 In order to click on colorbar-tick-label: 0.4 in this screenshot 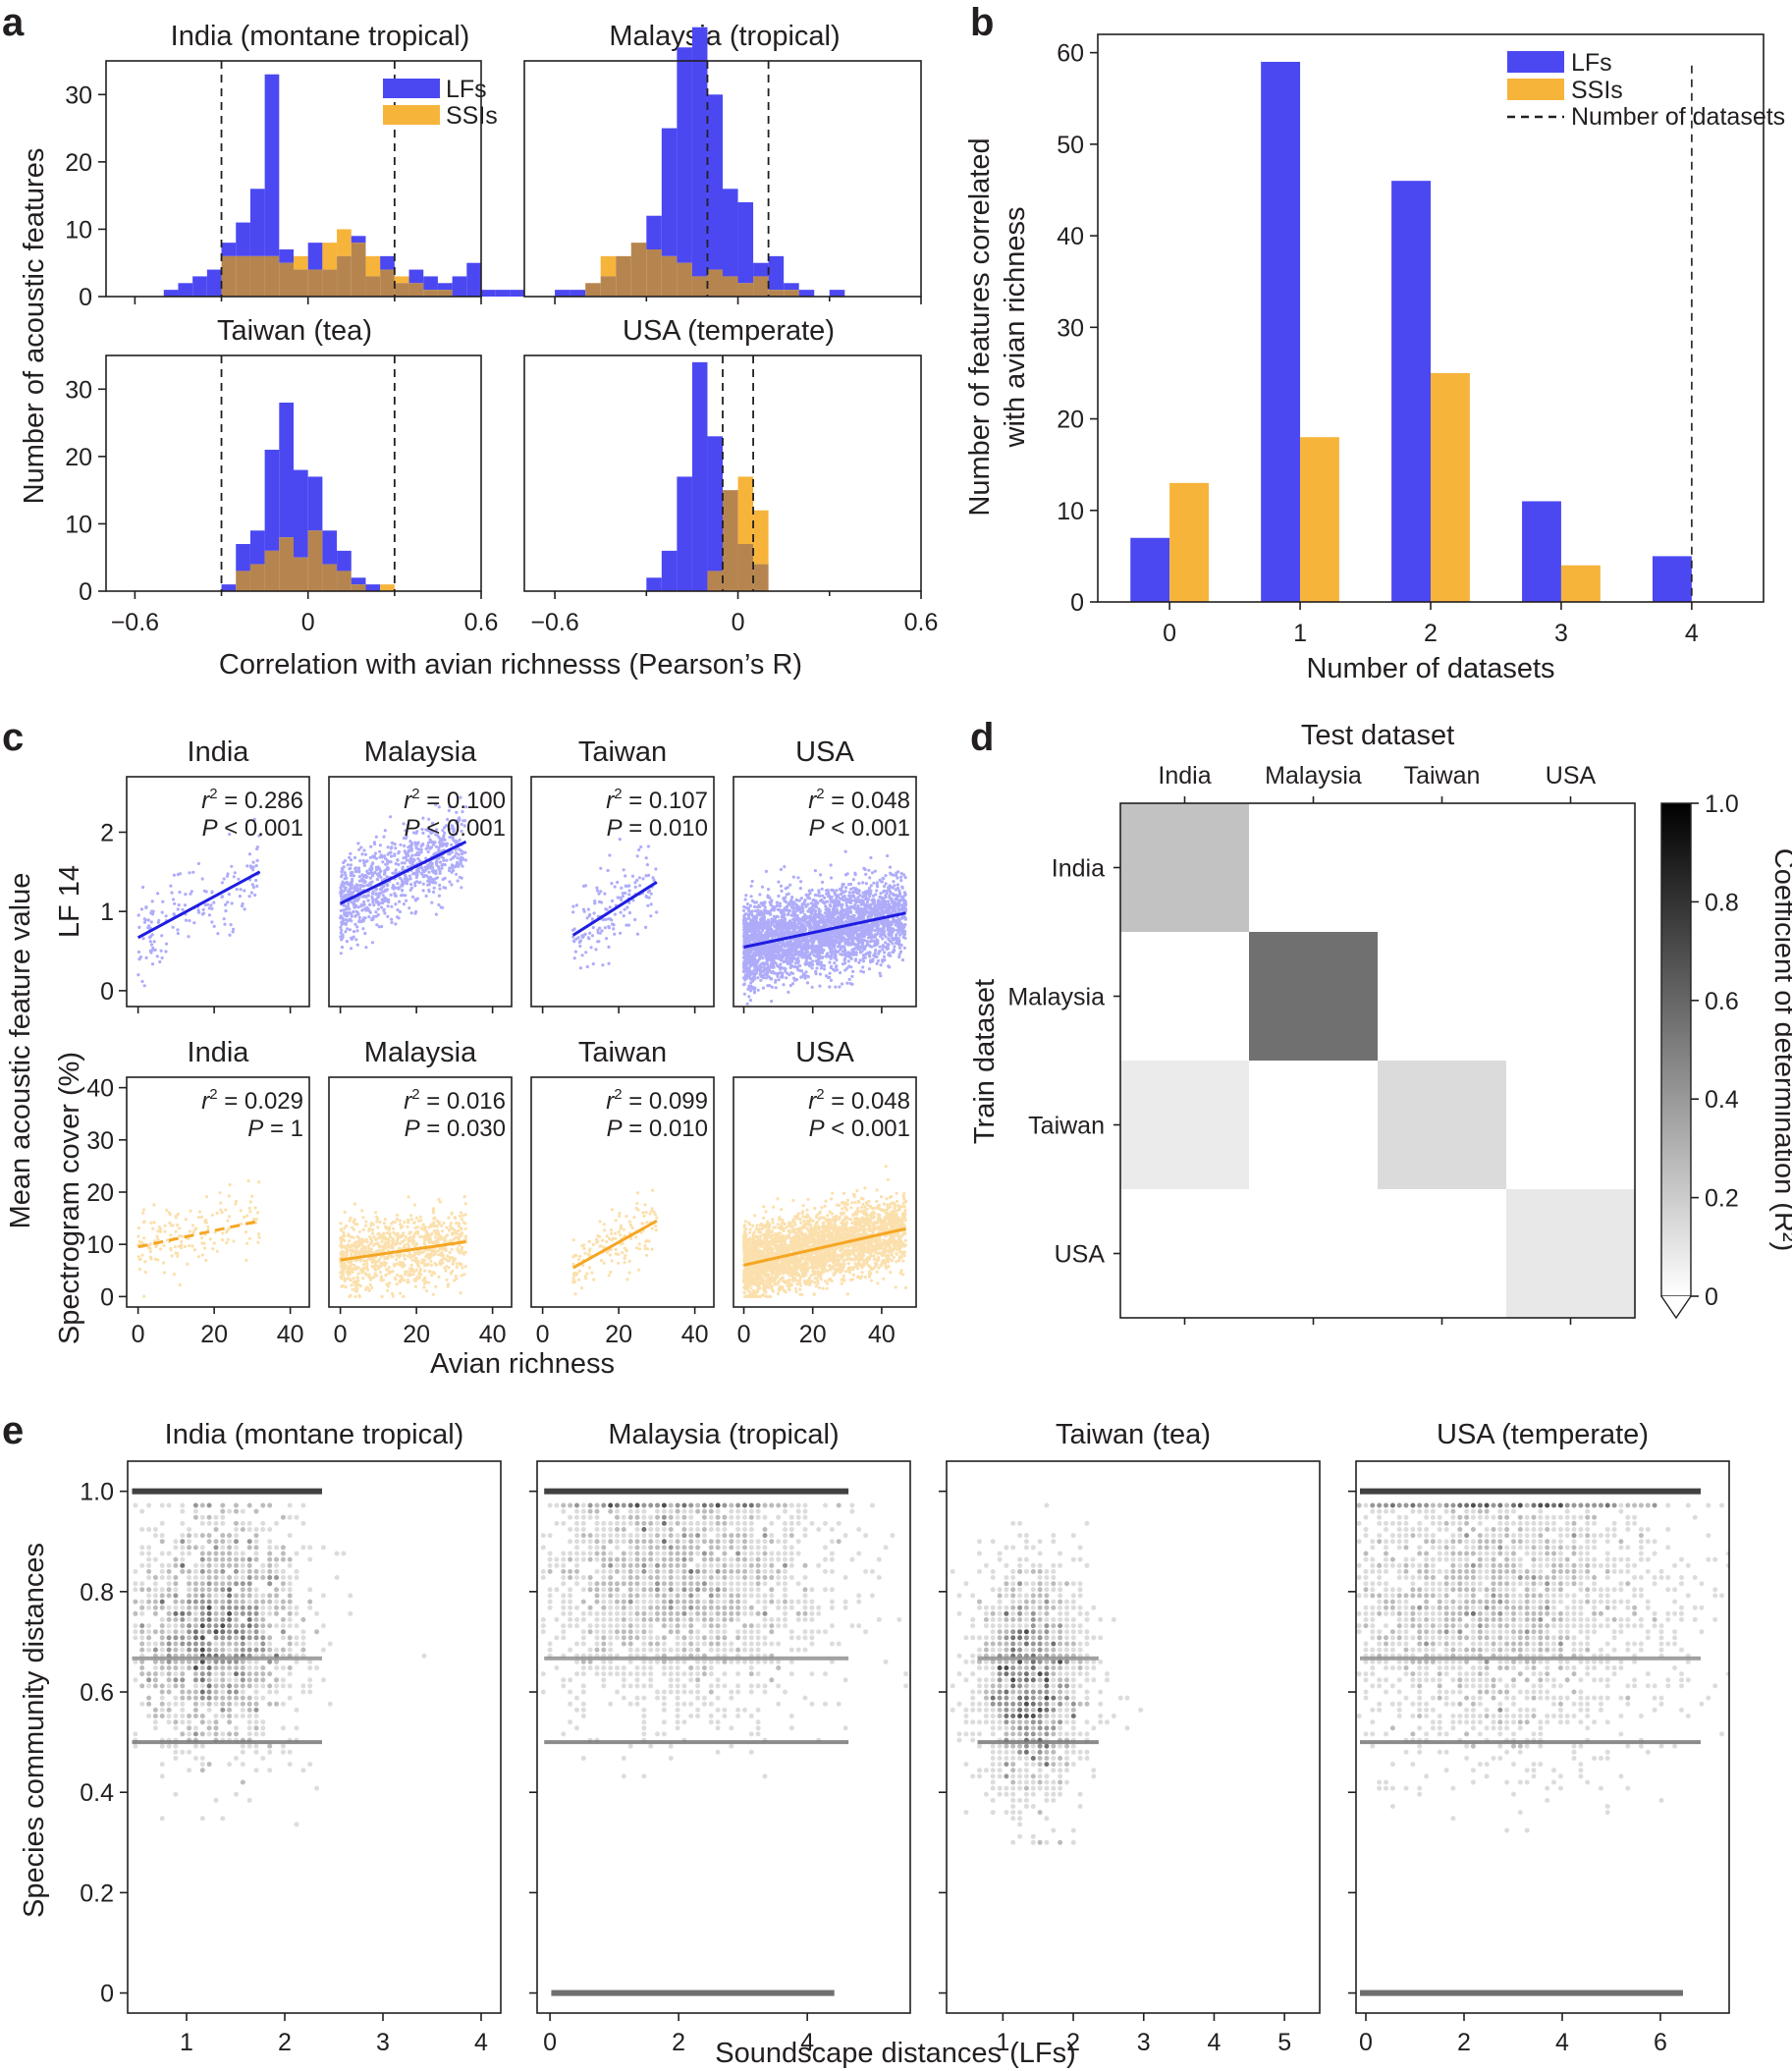, I will do `click(1722, 1100)`.